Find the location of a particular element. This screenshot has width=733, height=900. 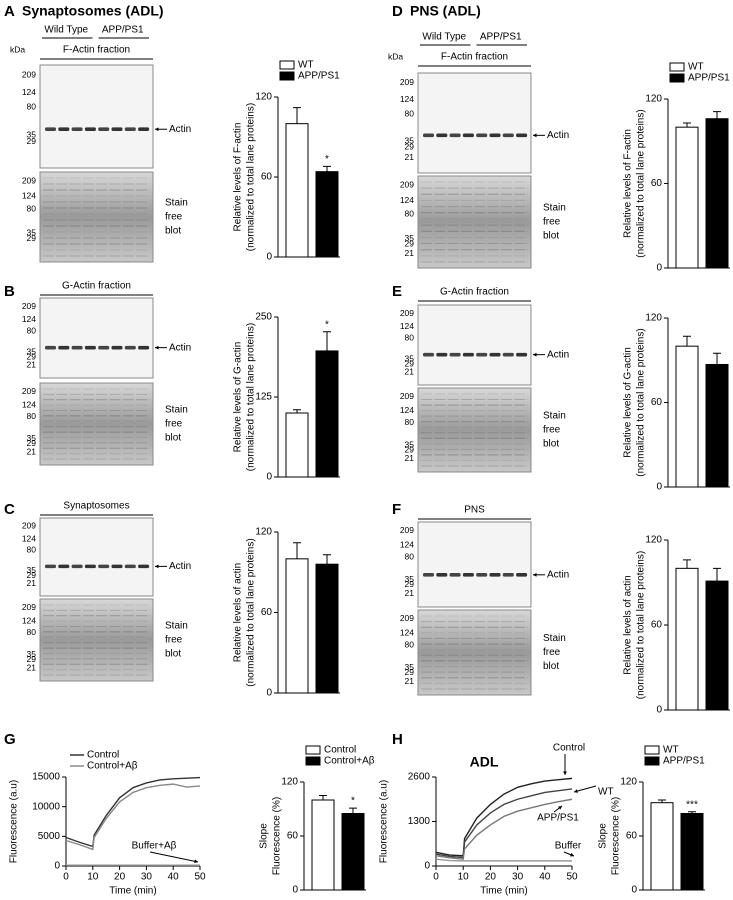

panel-title: PNS (ADL) is located at coordinates (445, 11).